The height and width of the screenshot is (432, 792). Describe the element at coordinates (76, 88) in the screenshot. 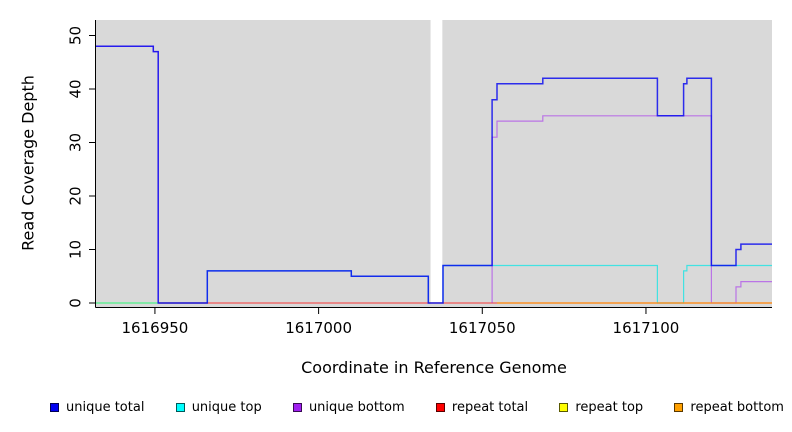

I see `y-tick-label: 40` at that location.